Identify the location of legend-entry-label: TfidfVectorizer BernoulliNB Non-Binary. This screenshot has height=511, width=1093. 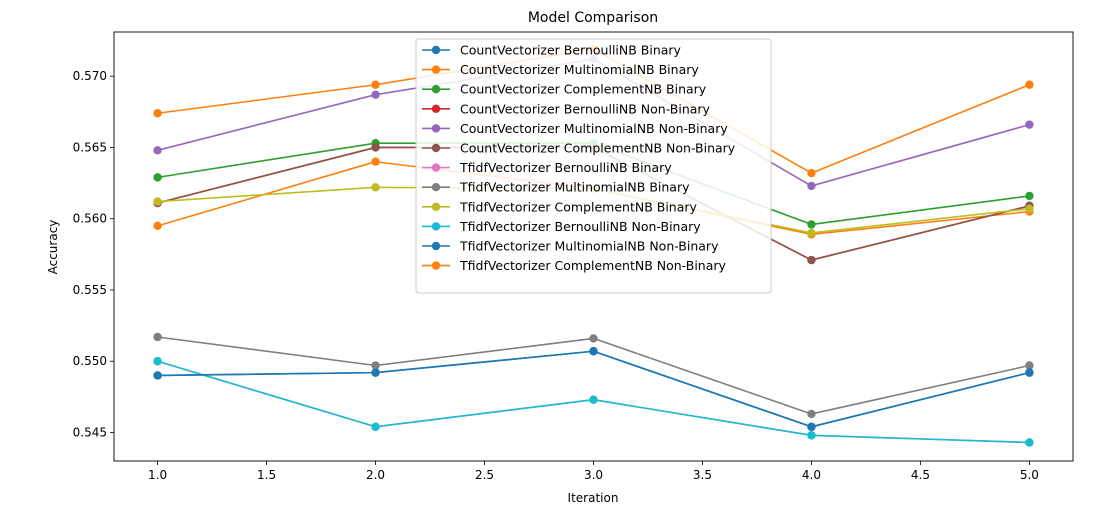
(580, 226).